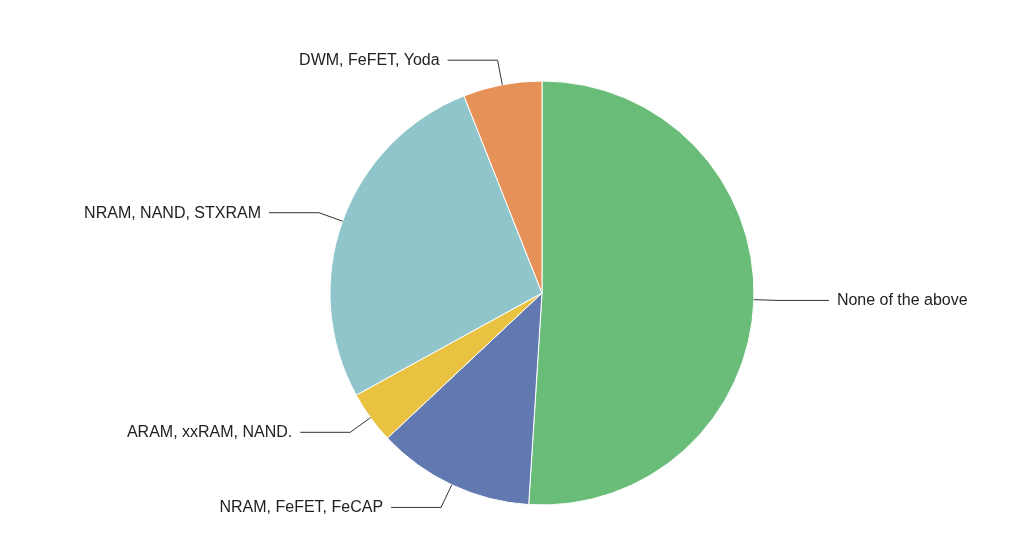 Image resolution: width=1027 pixels, height=540 pixels. What do you see at coordinates (369, 60) in the screenshot?
I see `slice-label: DWM, FeFET, Yoda` at bounding box center [369, 60].